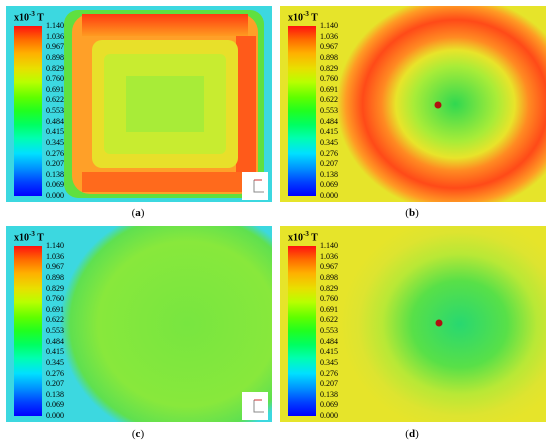 The height and width of the screenshot is (447, 550). Describe the element at coordinates (303, 17) in the screenshot. I see `unit-label-b: x10-3 T` at that location.